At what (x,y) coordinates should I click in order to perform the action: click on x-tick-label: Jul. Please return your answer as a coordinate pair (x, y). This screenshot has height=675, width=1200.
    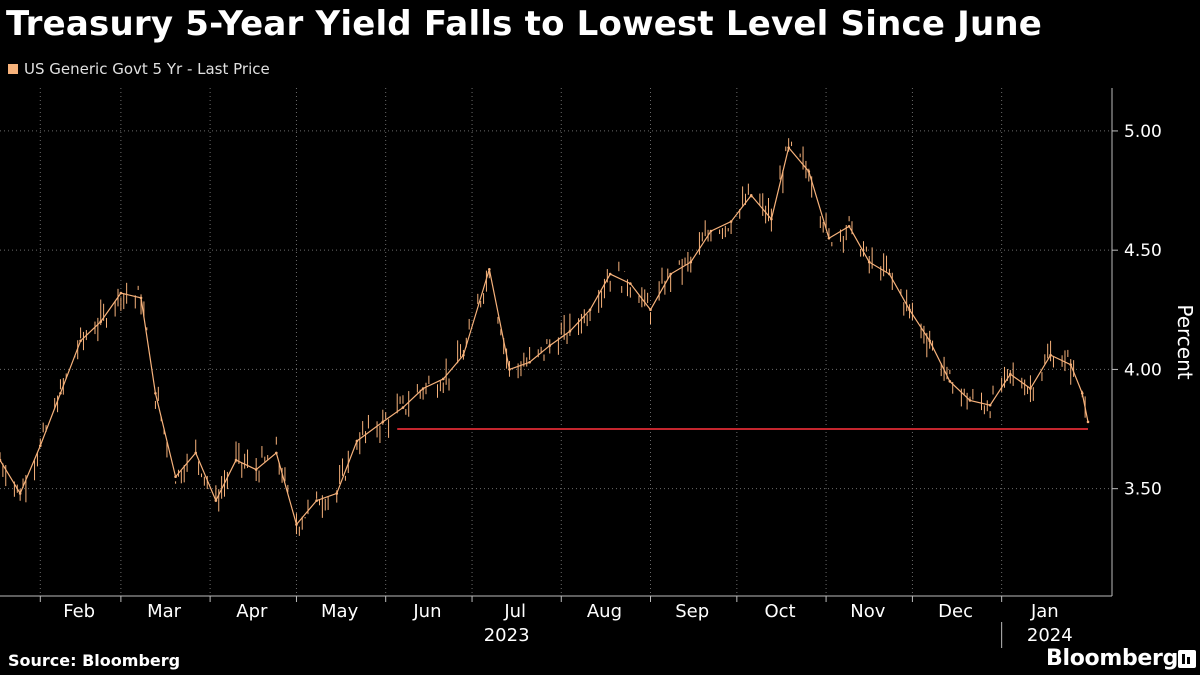
    Looking at the image, I should click on (514, 611).